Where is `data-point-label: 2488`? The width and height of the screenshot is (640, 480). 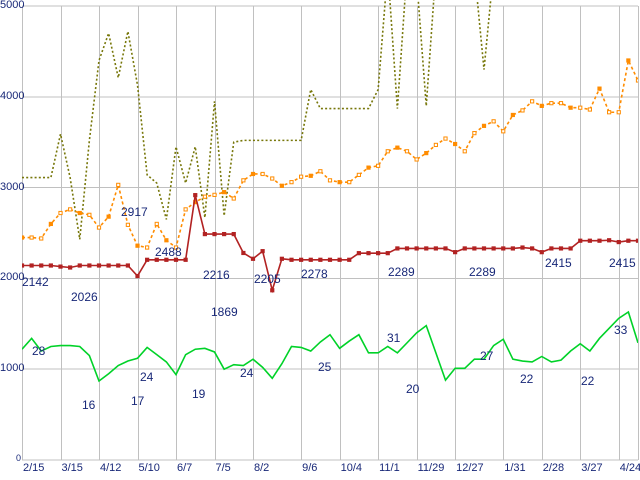 data-point-label: 2488 is located at coordinates (168, 252).